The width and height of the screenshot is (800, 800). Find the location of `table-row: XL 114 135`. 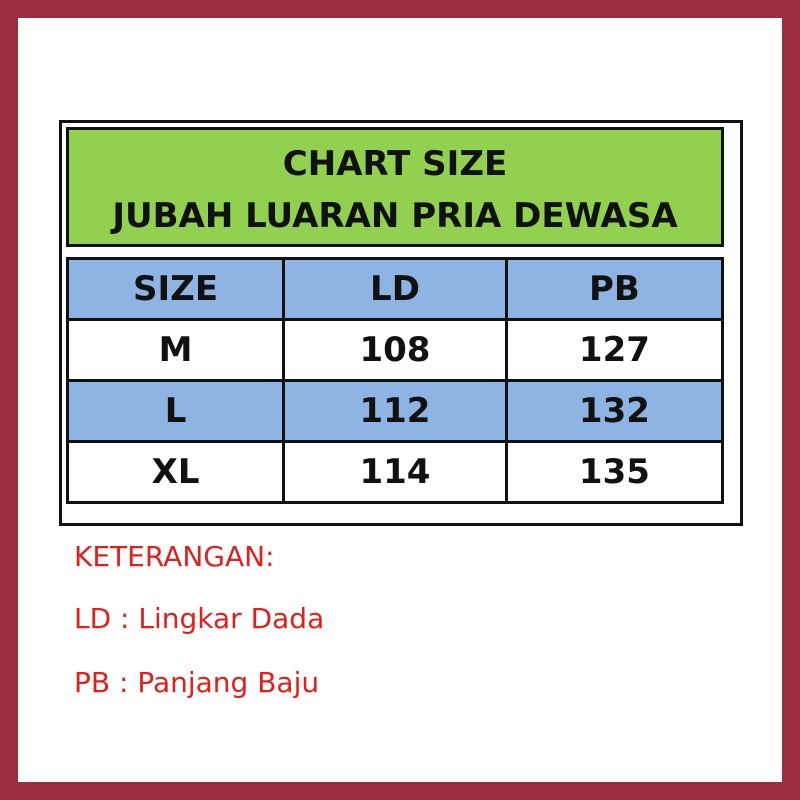

table-row: XL 114 135 is located at coordinates (395, 472).